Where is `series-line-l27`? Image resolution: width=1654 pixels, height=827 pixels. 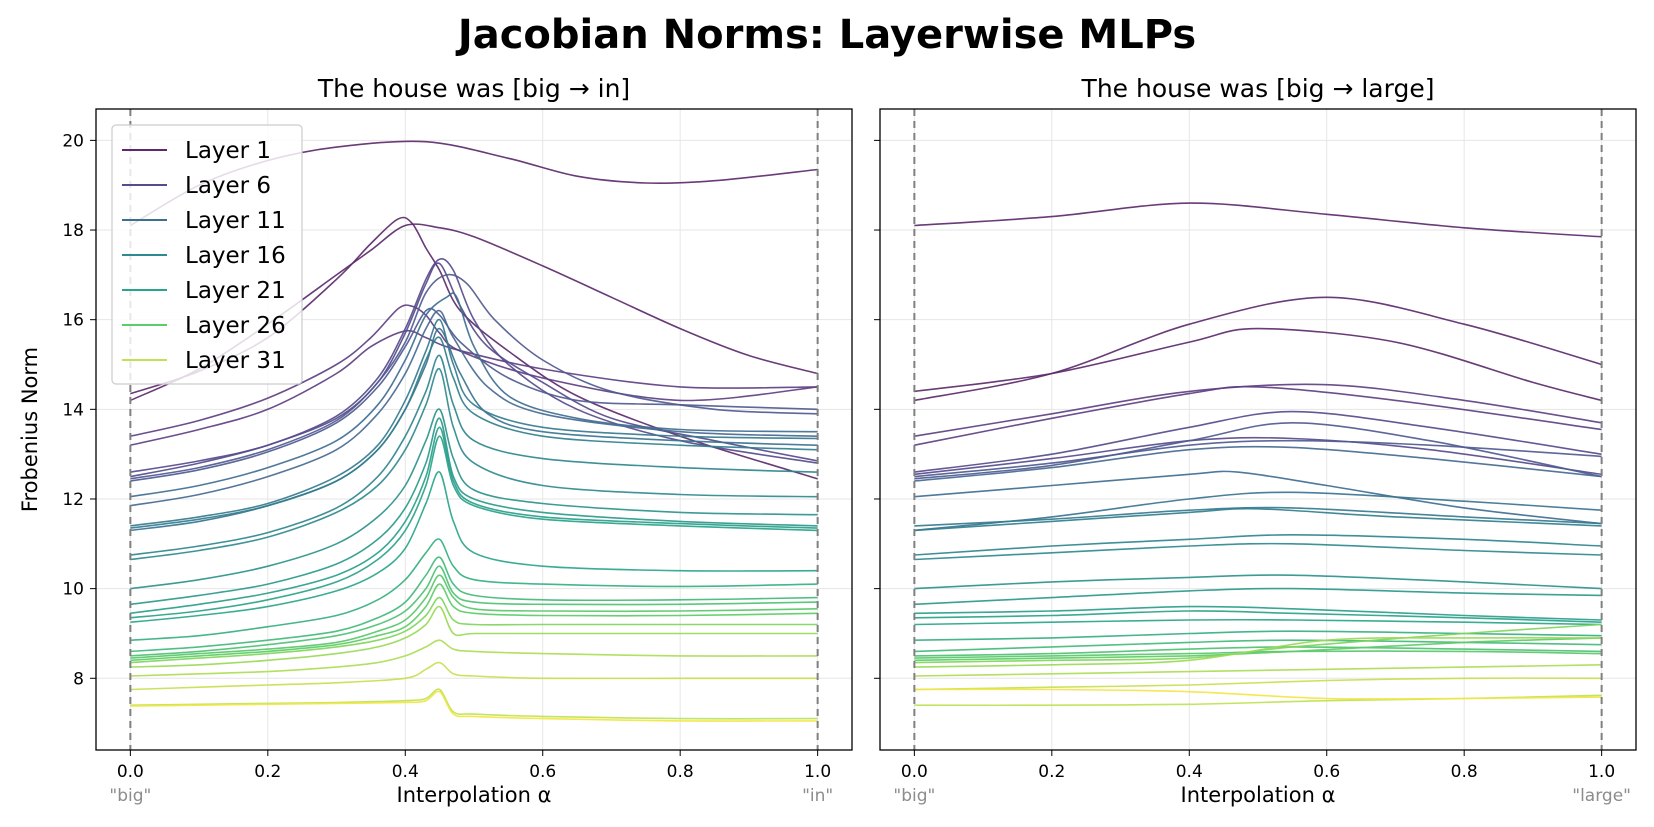 series-line-l27 is located at coordinates (474, 630).